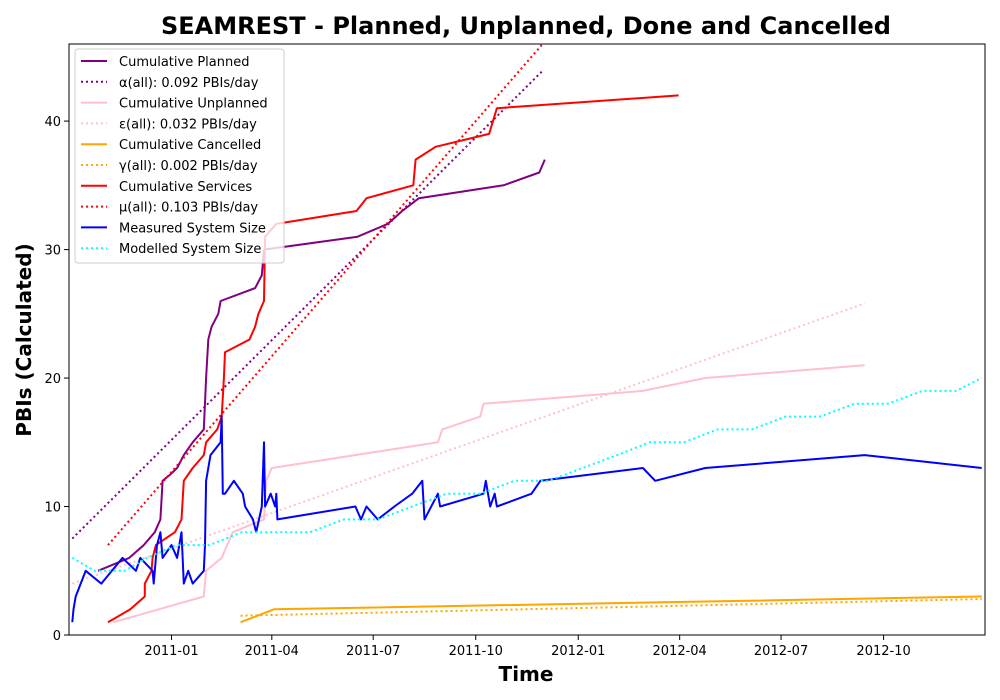 This screenshot has height=700, width=1000. Describe the element at coordinates (171, 651) in the screenshot. I see `x-tick-label: 2011-01` at that location.